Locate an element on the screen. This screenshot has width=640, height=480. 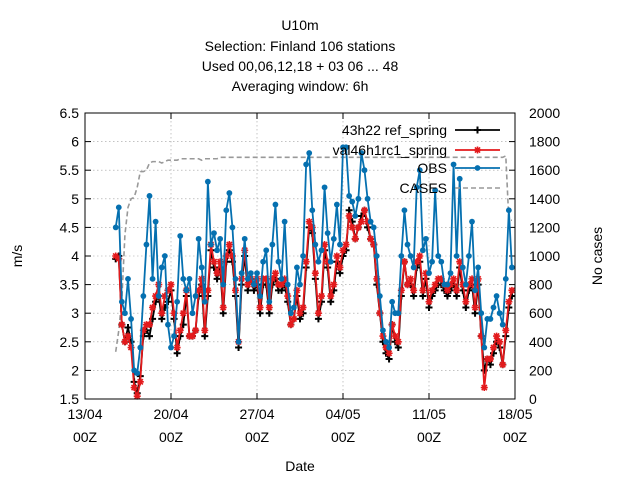
y-tick-label: 1.5 is located at coordinates (70, 399).